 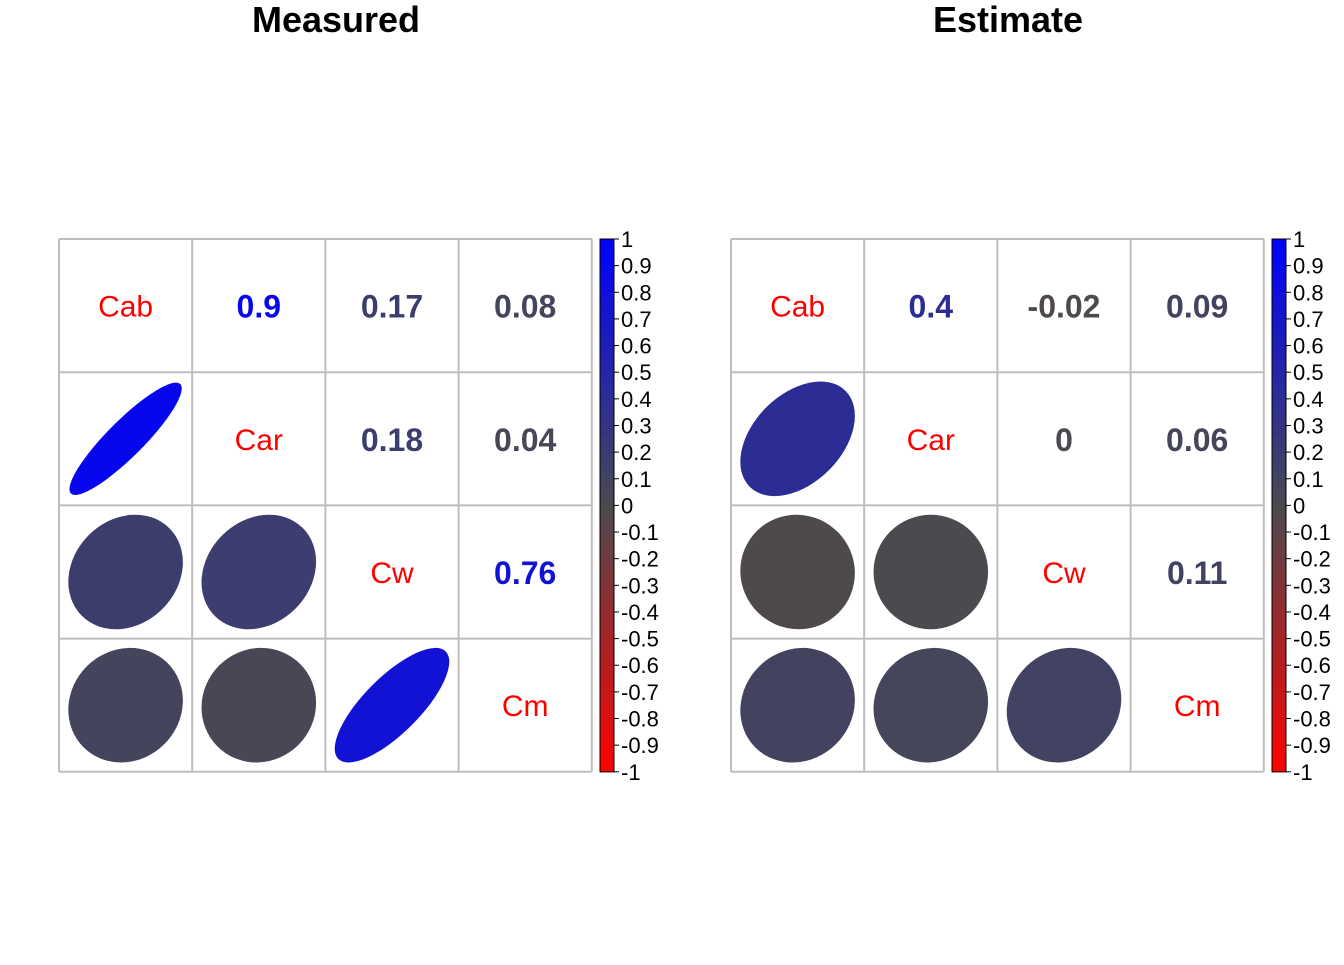 I want to click on correlation-value: 0, so click(x=1064, y=440).